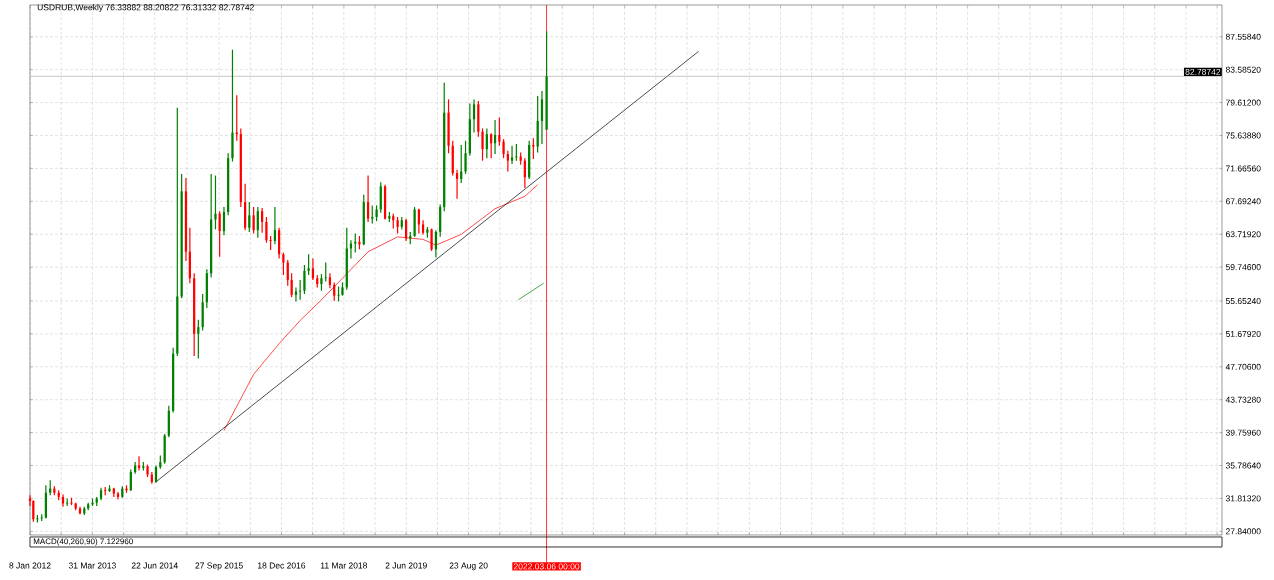 Image resolution: width=1274 pixels, height=580 pixels. What do you see at coordinates (1243, 465) in the screenshot?
I see `y-tick-label: 35.78640` at bounding box center [1243, 465].